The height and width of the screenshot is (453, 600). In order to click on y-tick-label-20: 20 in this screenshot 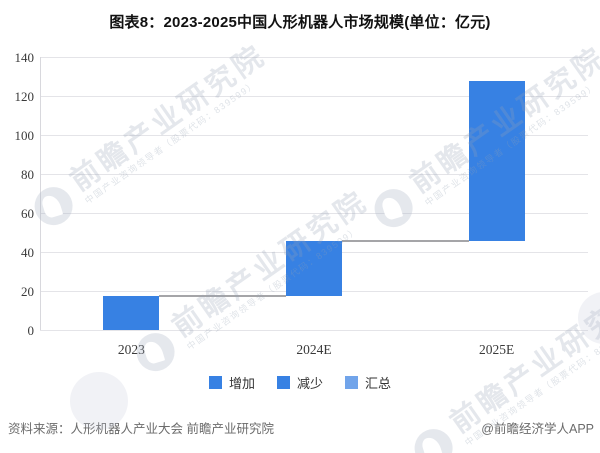, I will do `click(27, 291)`.